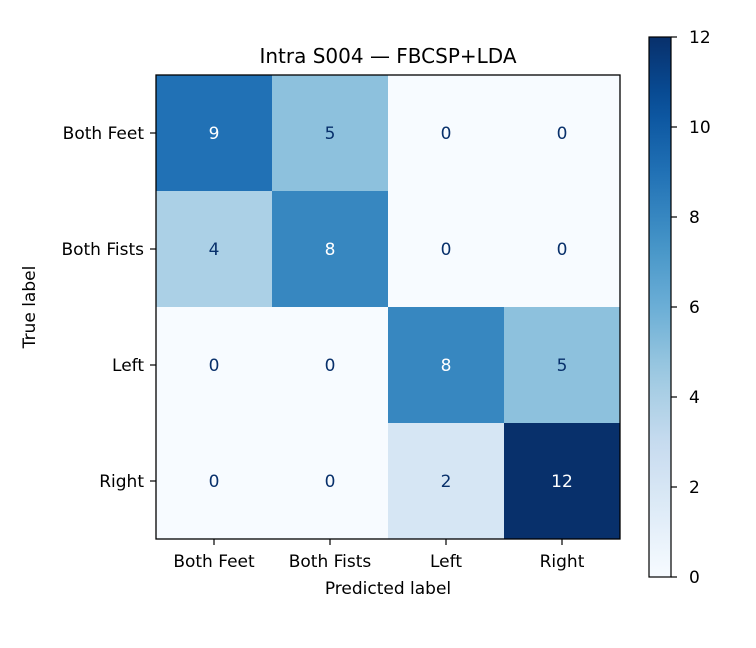  I want to click on x-tick-label-right: Right, so click(562, 562).